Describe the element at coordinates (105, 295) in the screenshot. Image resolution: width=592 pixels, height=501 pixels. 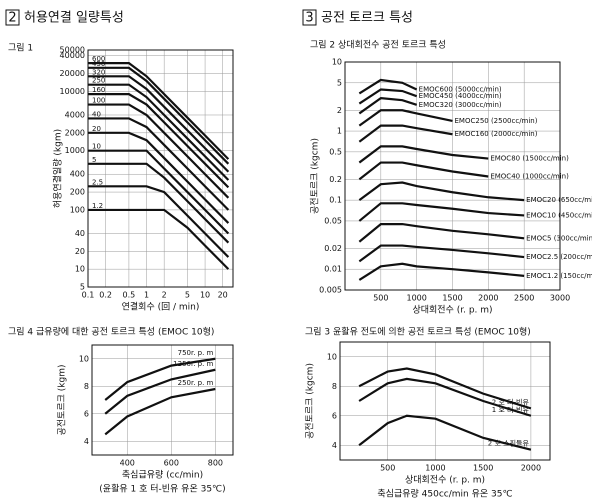
I see `x-tick-label: 0.2` at that location.